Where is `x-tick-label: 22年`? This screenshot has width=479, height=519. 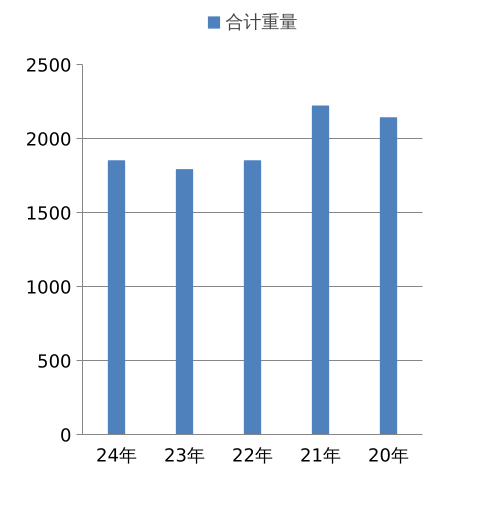 x-tick-label: 22年 is located at coordinates (252, 456).